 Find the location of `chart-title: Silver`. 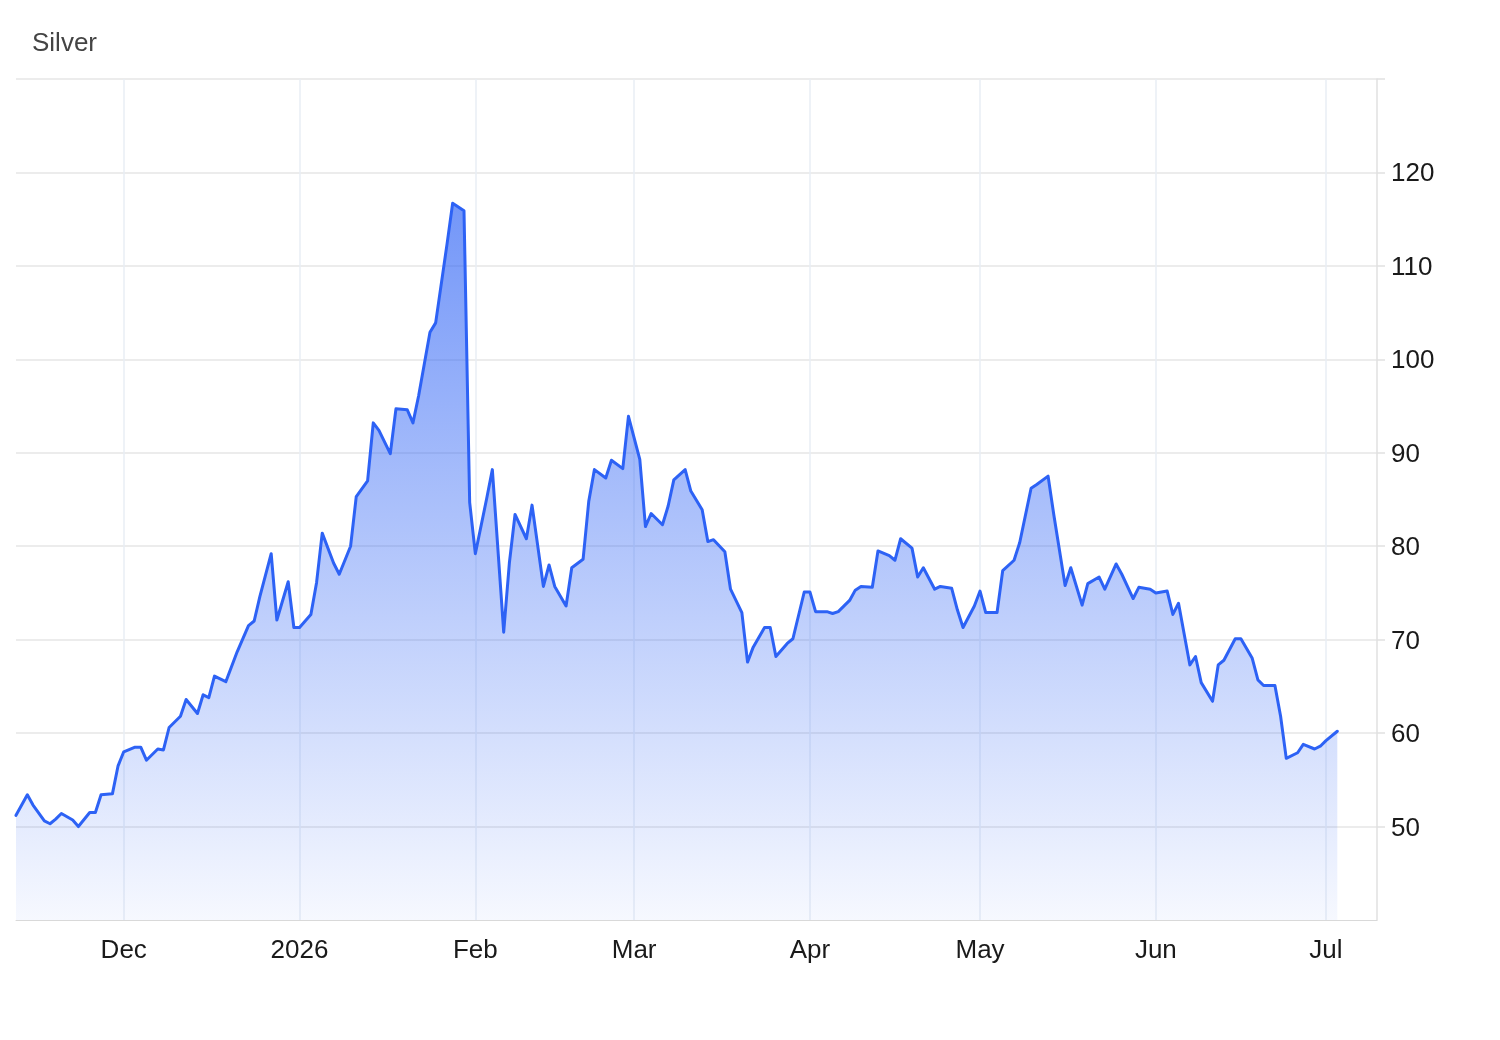

chart-title: Silver is located at coordinates (65, 42).